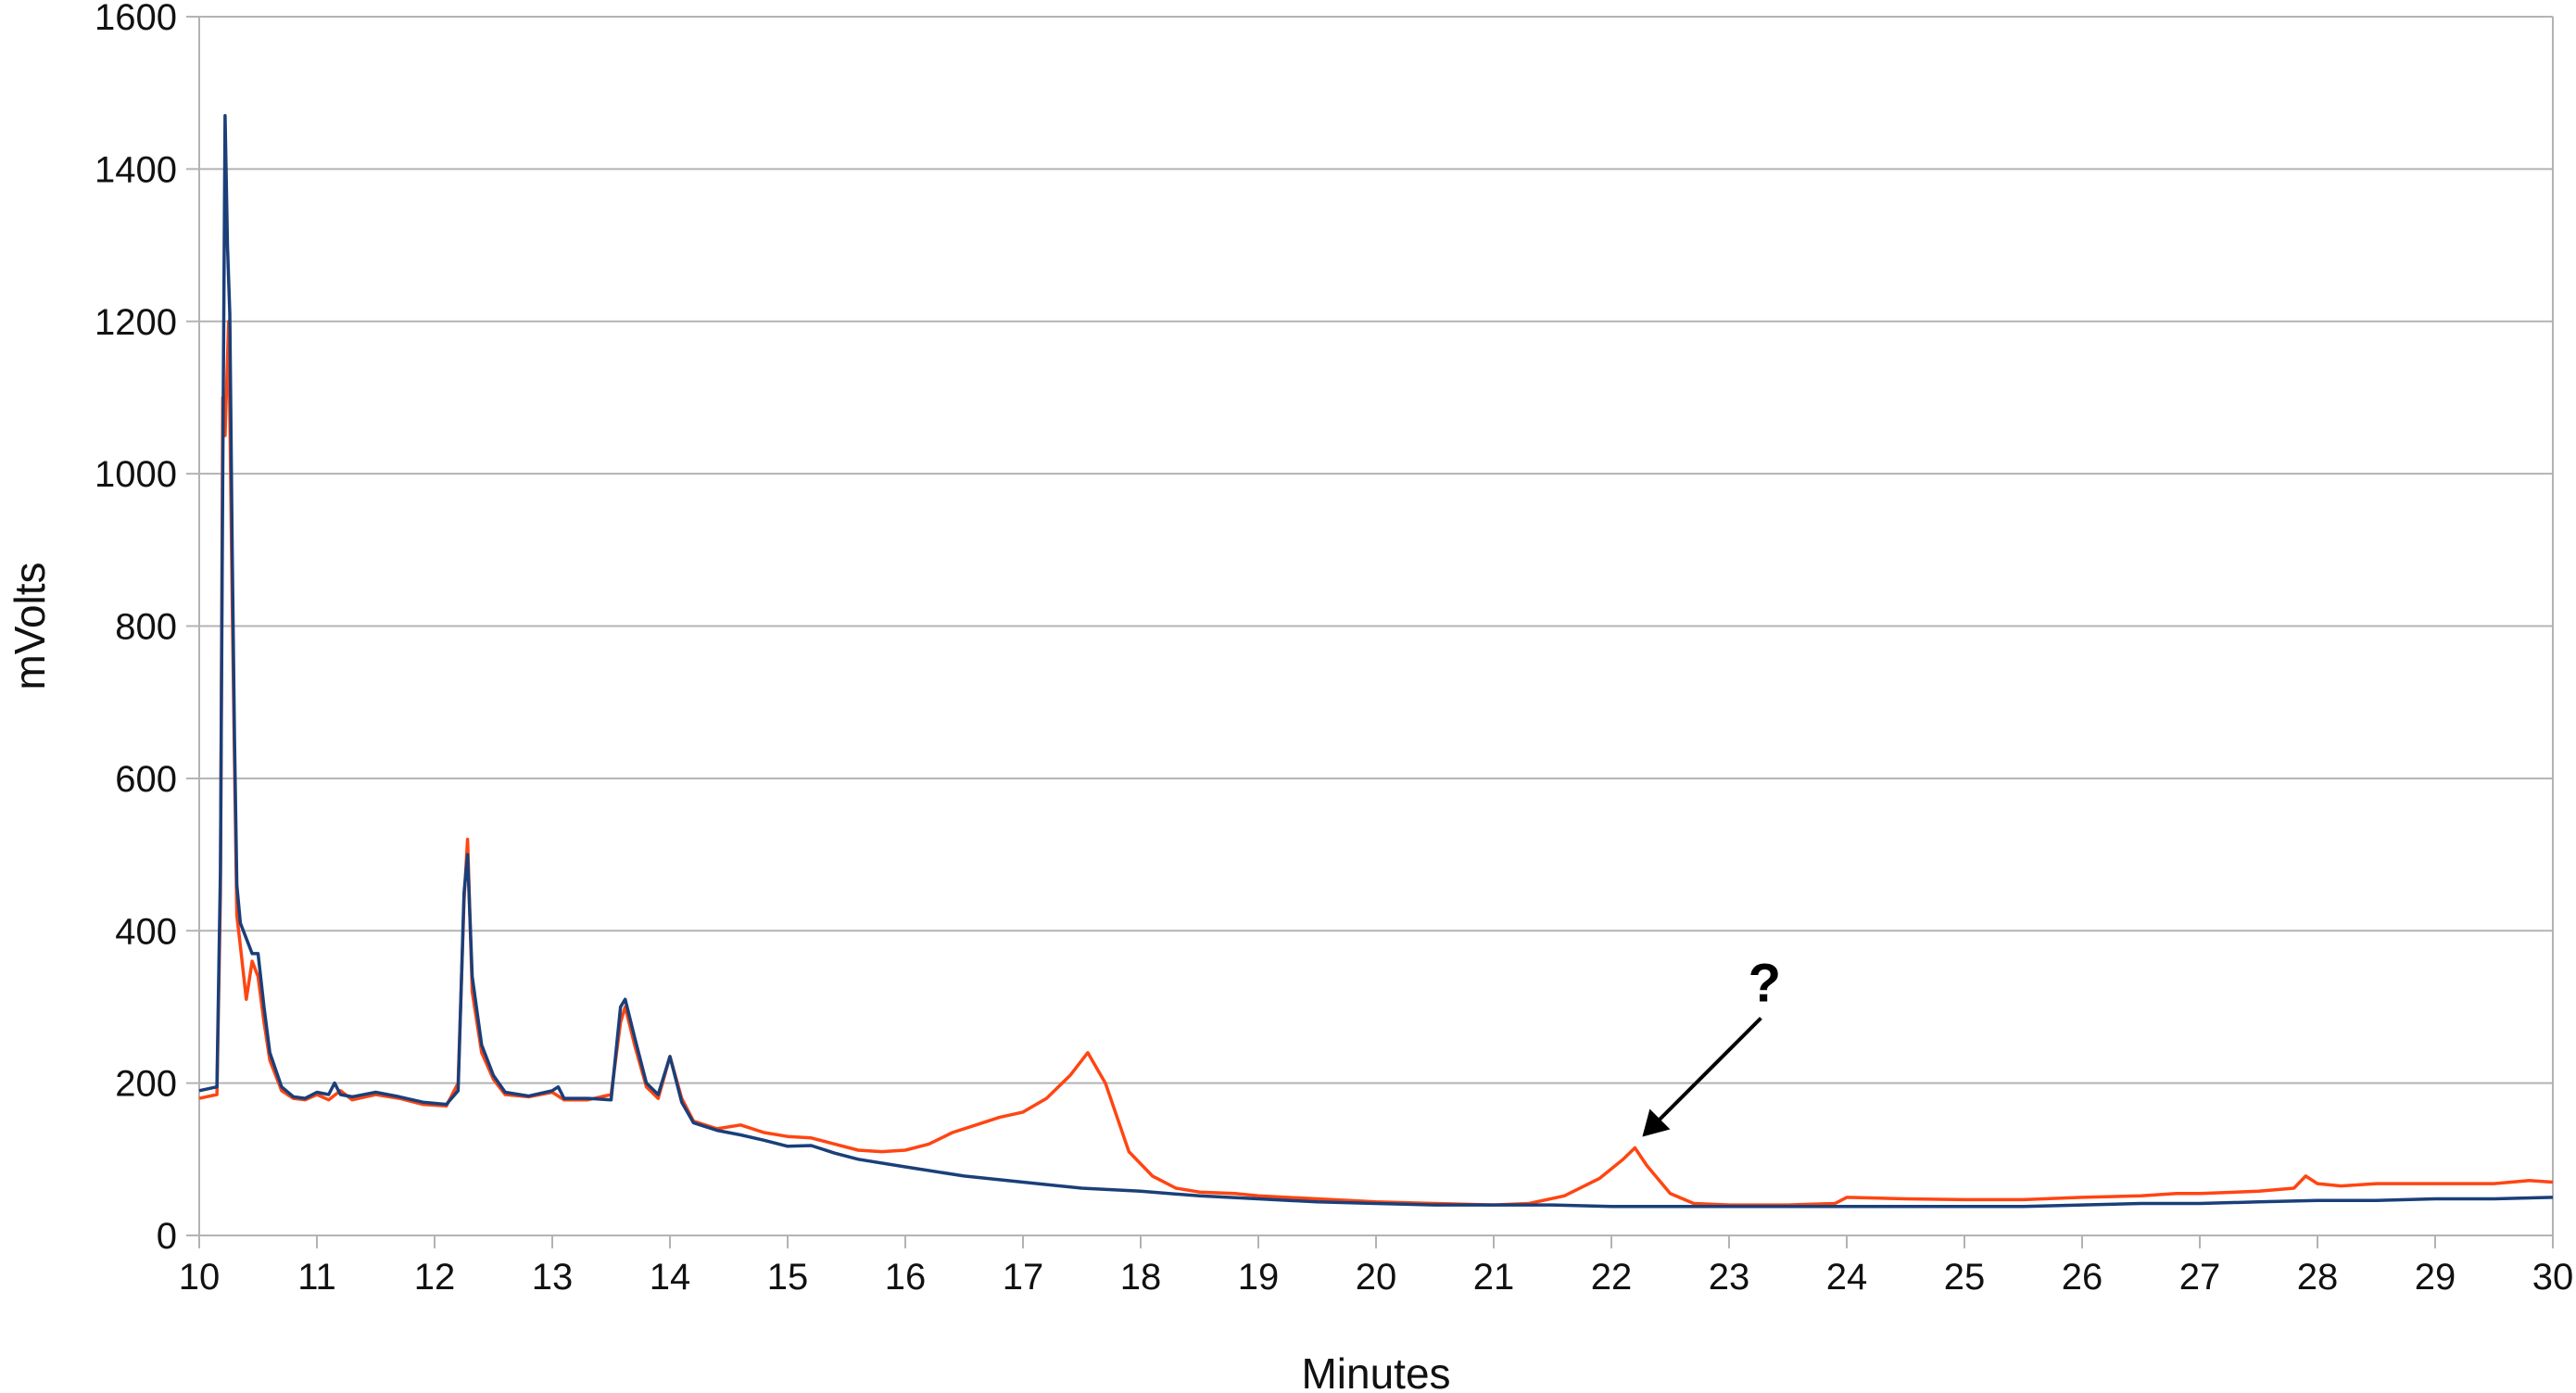 The height and width of the screenshot is (1393, 2576). What do you see at coordinates (670, 1277) in the screenshot?
I see `x-tick-label: 14` at bounding box center [670, 1277].